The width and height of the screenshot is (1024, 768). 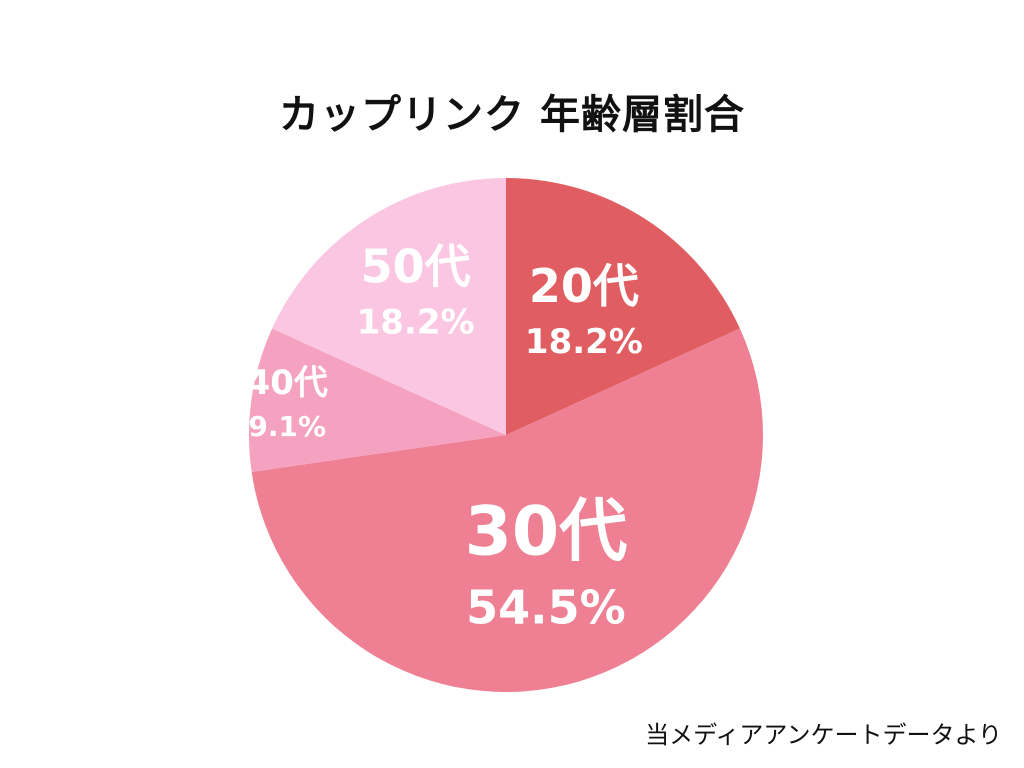 I want to click on slice-value-label: 54.5%, so click(x=546, y=608).